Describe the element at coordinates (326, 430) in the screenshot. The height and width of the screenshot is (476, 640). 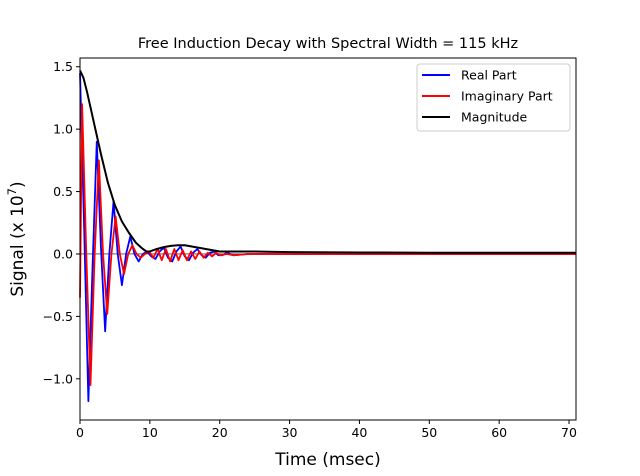
I see `x-axis-ticks: 0 10 20 30 40 50 60 70` at that location.